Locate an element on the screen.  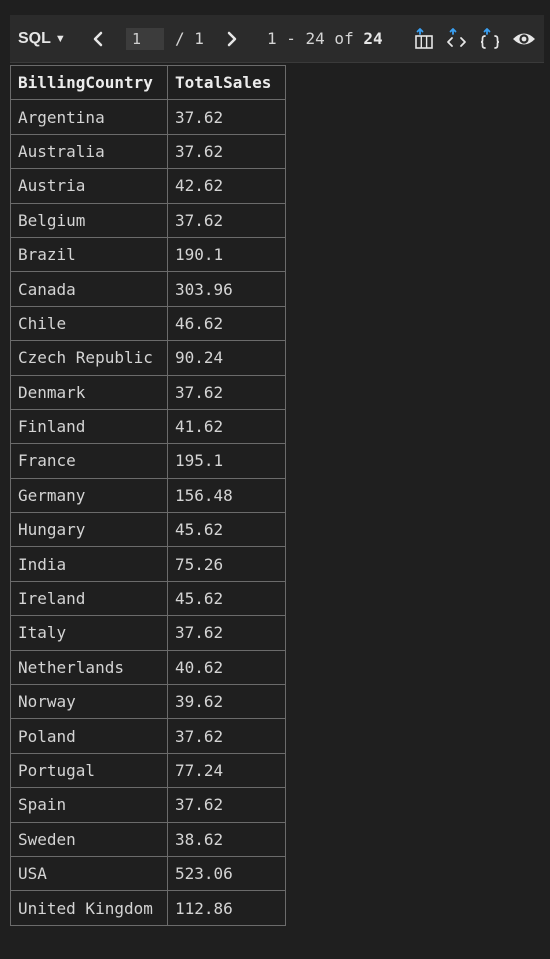
export-xml-icon is located at coordinates (456, 37).